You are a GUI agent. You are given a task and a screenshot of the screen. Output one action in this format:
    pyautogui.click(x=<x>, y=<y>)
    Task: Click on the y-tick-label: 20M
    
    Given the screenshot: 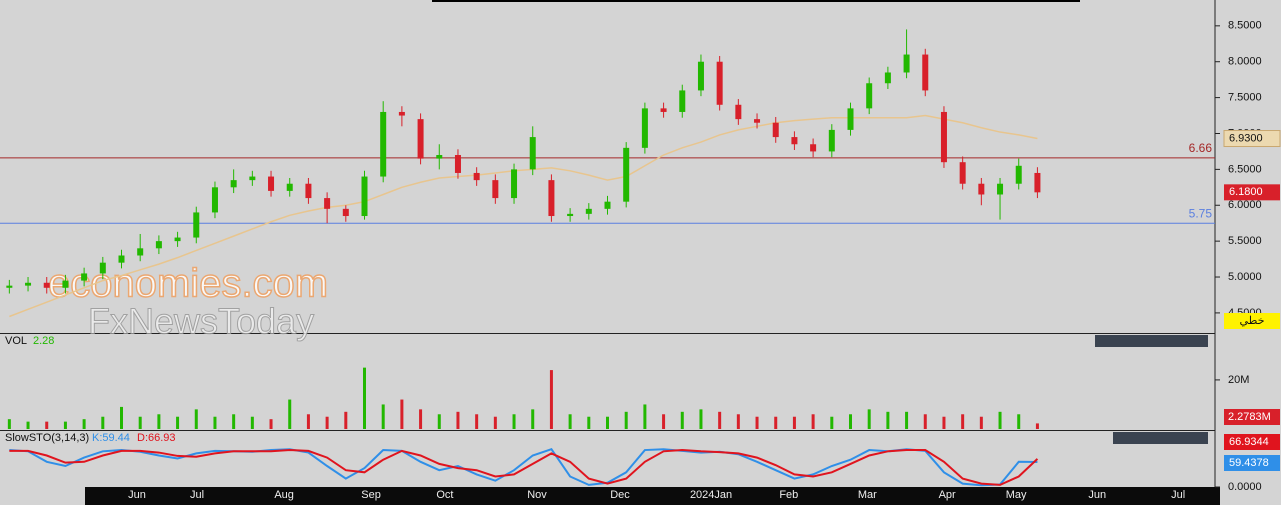 What is the action you would take?
    pyautogui.click(x=1238, y=380)
    